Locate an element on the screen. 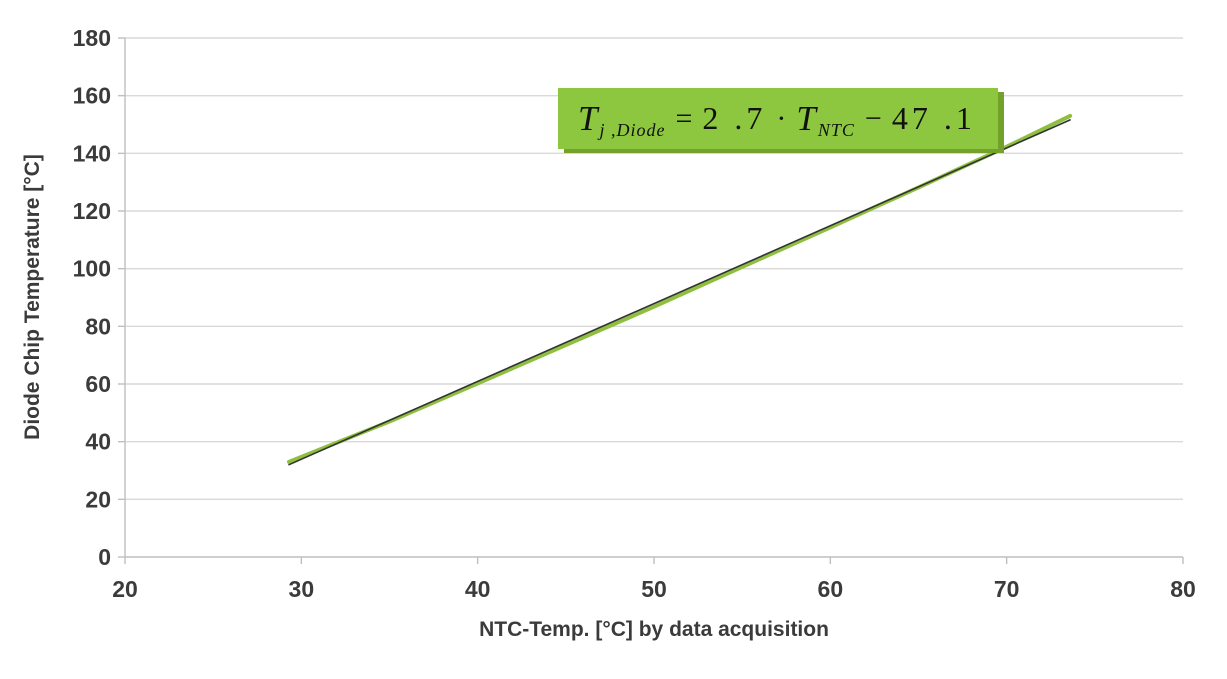 This screenshot has height=679, width=1227. y-axis-title: Diode Chip Temperature [°C] is located at coordinates (32, 297).